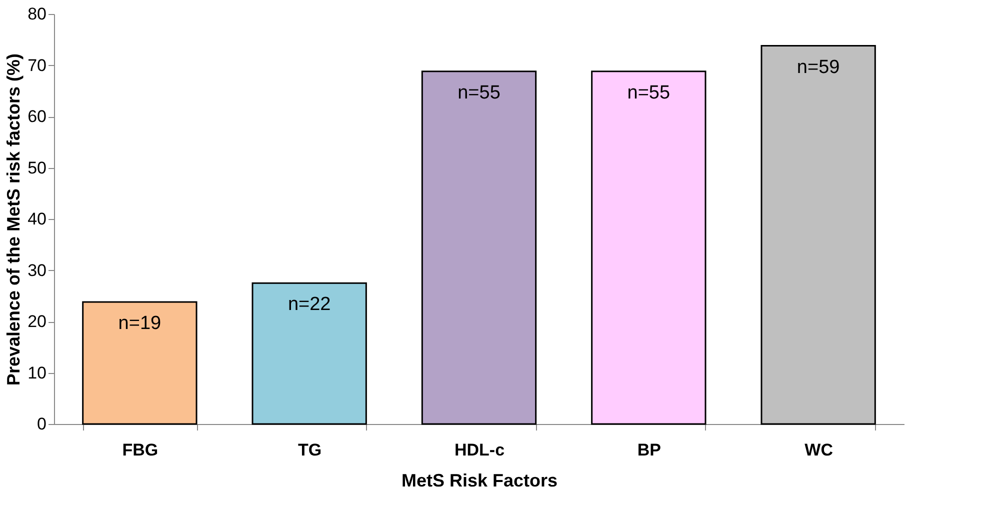  Describe the element at coordinates (37, 14) in the screenshot. I see `y-tick-label: 80` at that location.